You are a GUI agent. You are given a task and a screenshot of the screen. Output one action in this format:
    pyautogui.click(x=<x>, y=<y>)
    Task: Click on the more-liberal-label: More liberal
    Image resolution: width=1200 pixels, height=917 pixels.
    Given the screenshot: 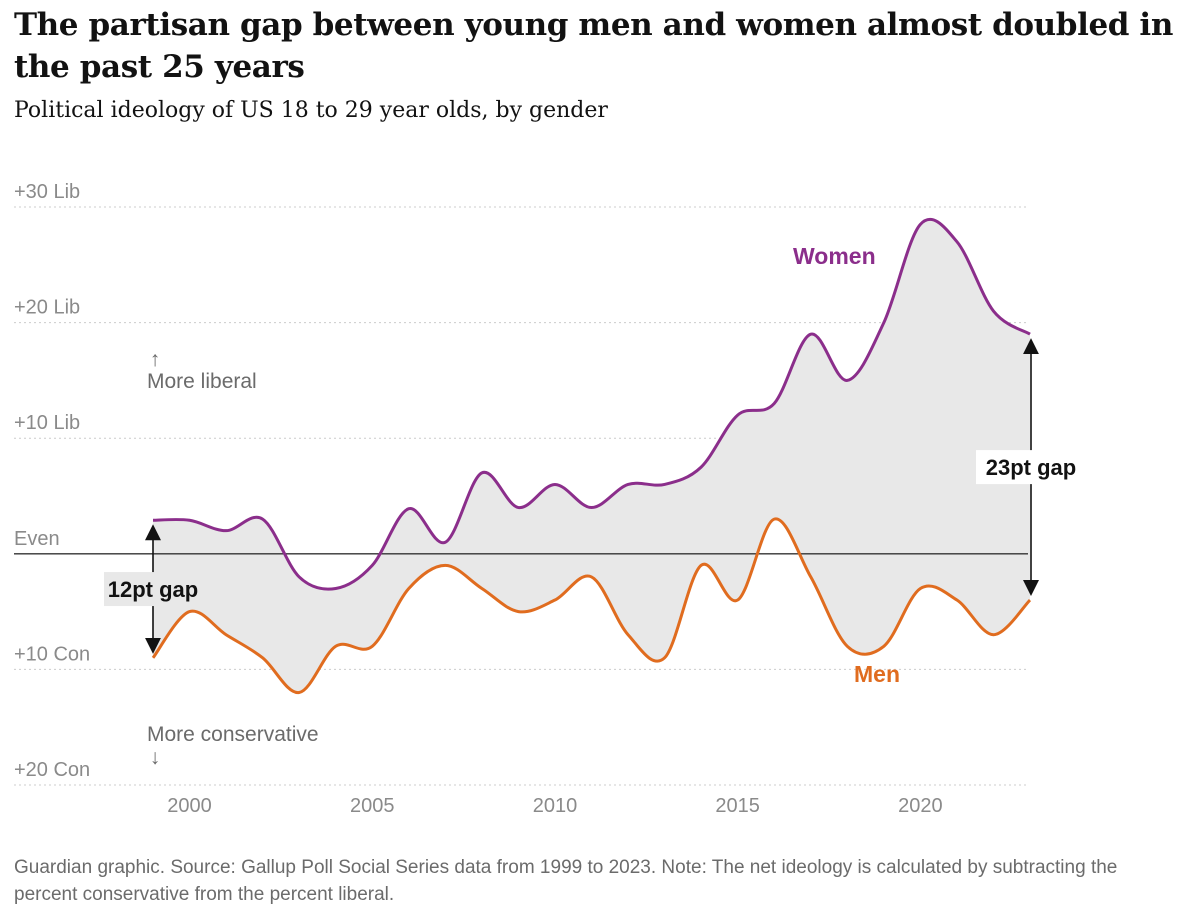 What is the action you would take?
    pyautogui.click(x=202, y=381)
    